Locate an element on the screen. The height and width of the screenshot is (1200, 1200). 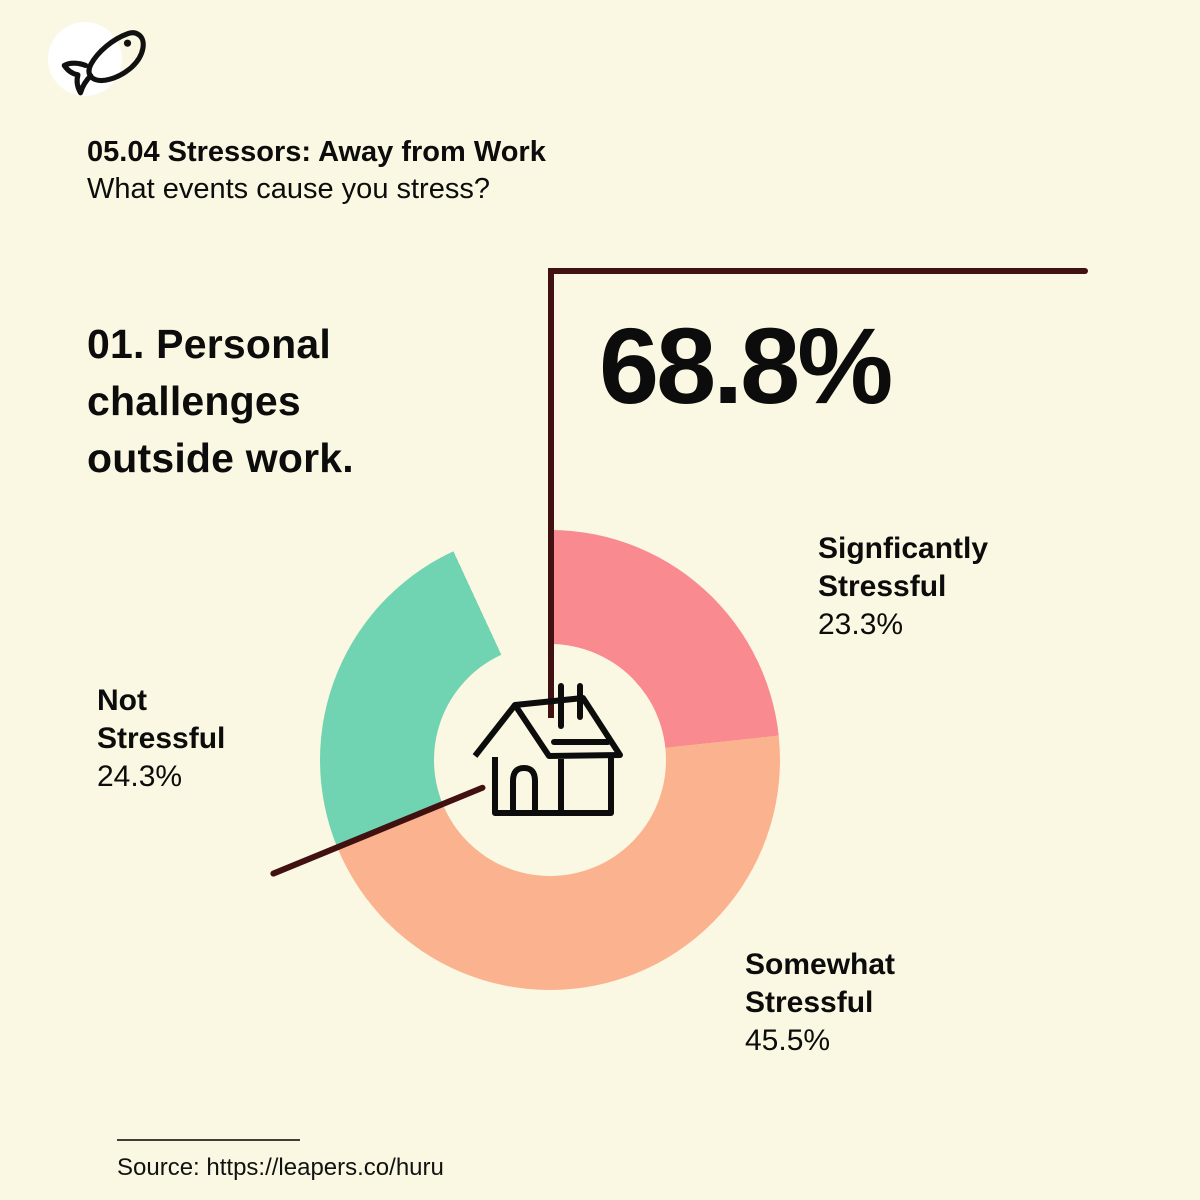
fish-icon is located at coordinates (103, 63).